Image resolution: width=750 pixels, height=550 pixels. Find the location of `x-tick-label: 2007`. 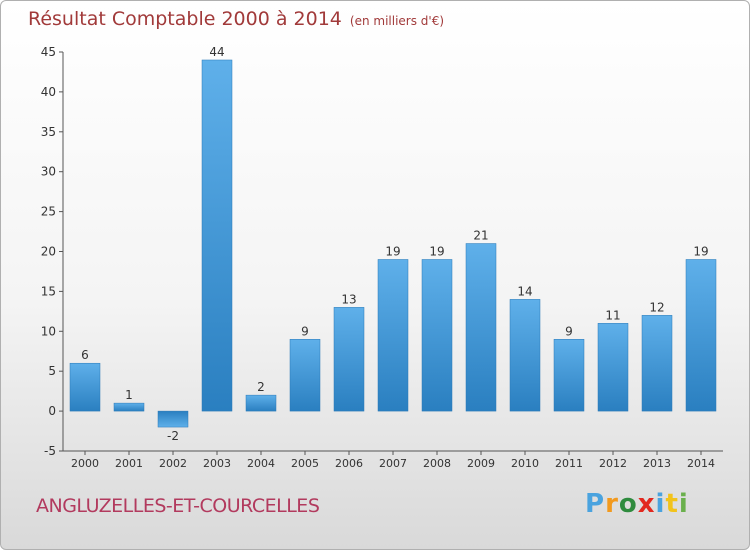

x-tick-label: 2007 is located at coordinates (393, 463).